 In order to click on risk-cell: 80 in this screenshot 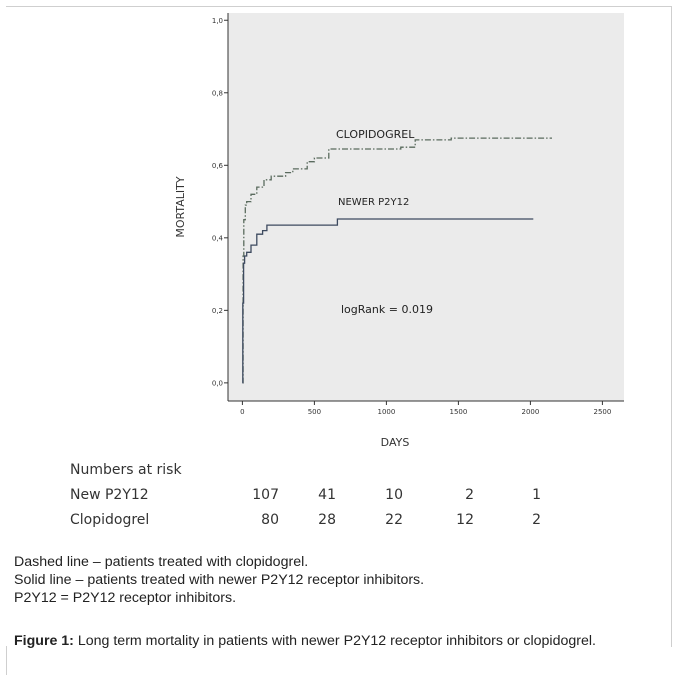, I will do `click(270, 520)`.